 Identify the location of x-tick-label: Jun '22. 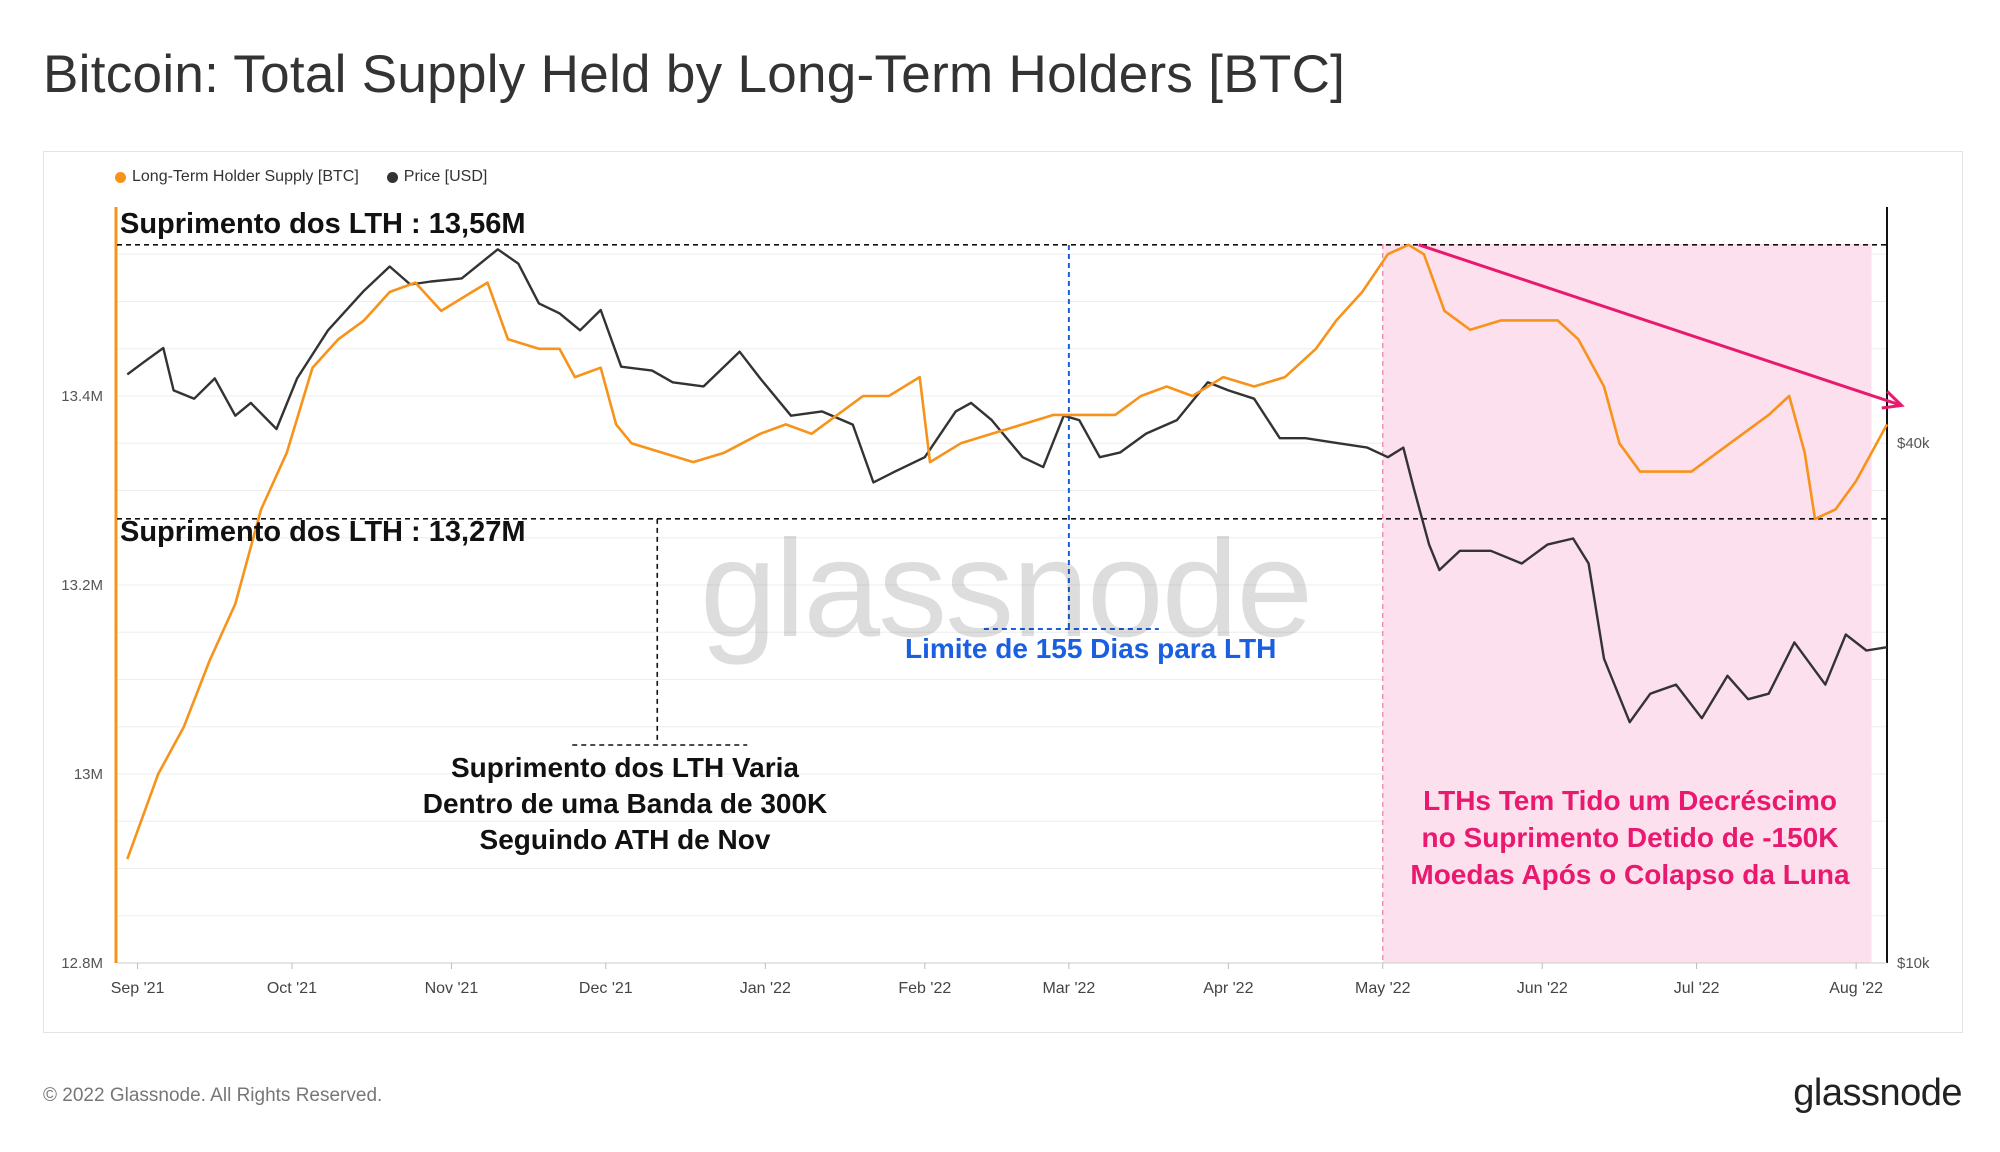
(1542, 988).